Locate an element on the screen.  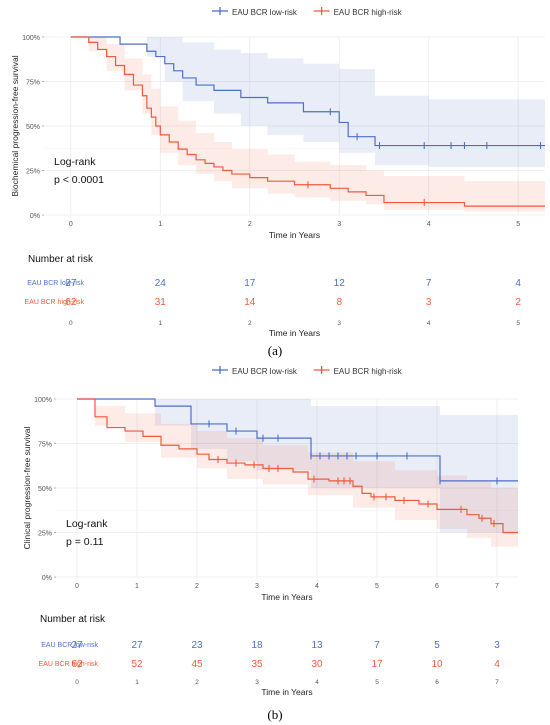
risk-table-x-tick: 3 is located at coordinates (257, 682).